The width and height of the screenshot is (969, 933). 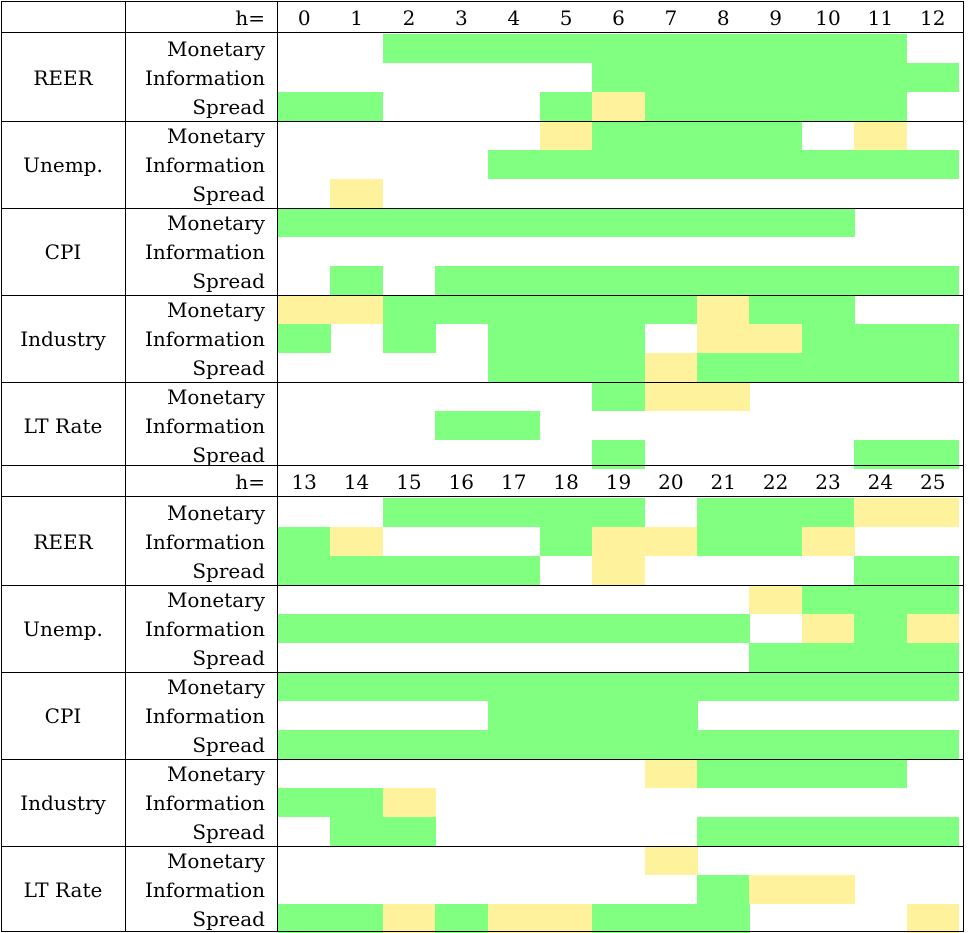 What do you see at coordinates (482, 496) in the screenshot?
I see `rule-header` at bounding box center [482, 496].